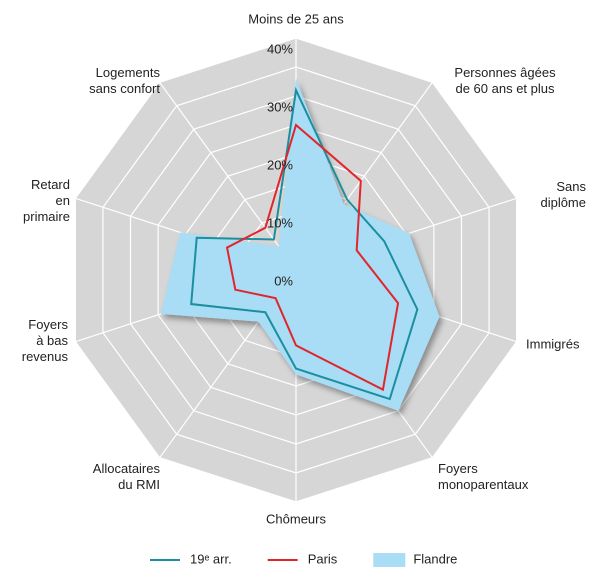 This screenshot has height=575, width=591. I want to click on axis-label: Sans diplôme, so click(563, 194).